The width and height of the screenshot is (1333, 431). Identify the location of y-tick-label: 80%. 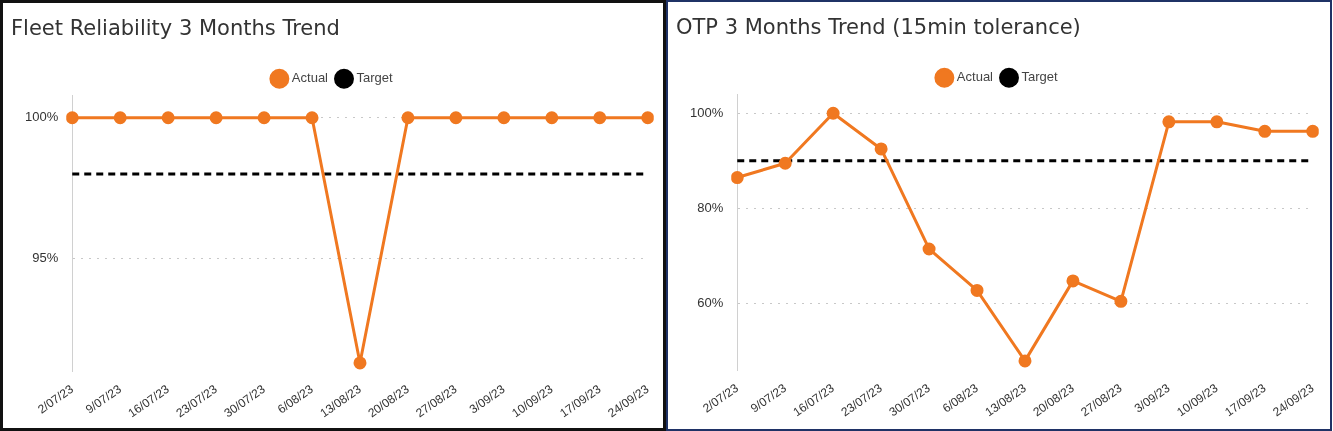
(710, 208).